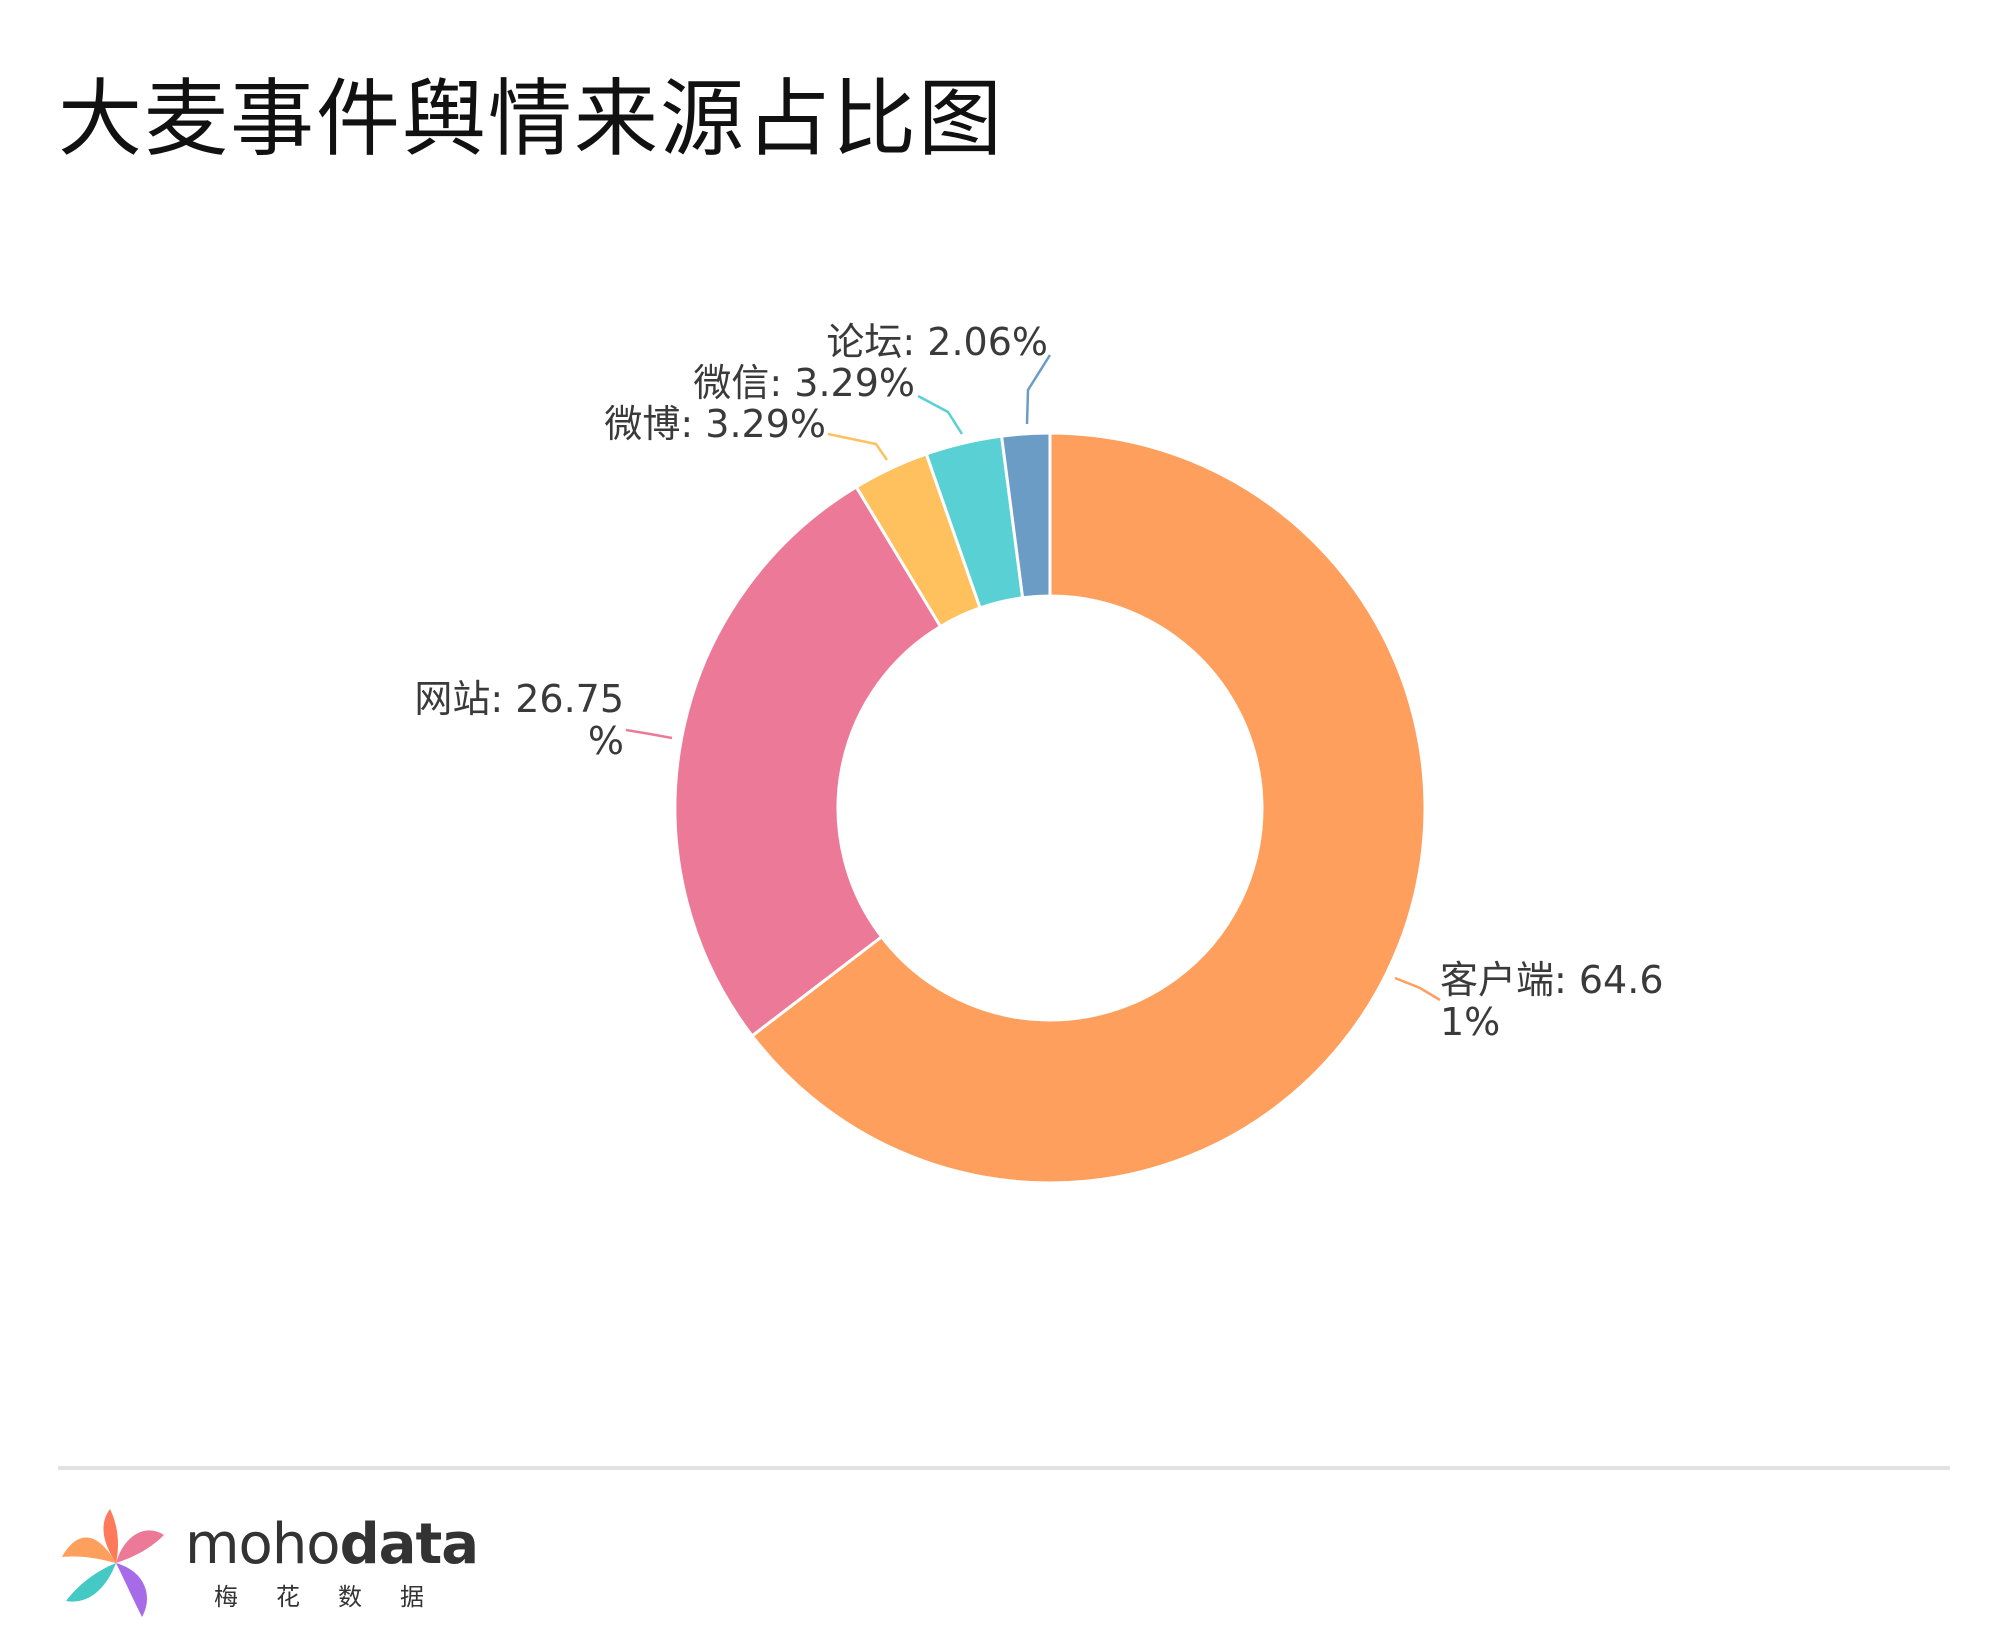 This screenshot has width=2000, height=1646. What do you see at coordinates (606, 741) in the screenshot?
I see `slice-label-line: %` at bounding box center [606, 741].